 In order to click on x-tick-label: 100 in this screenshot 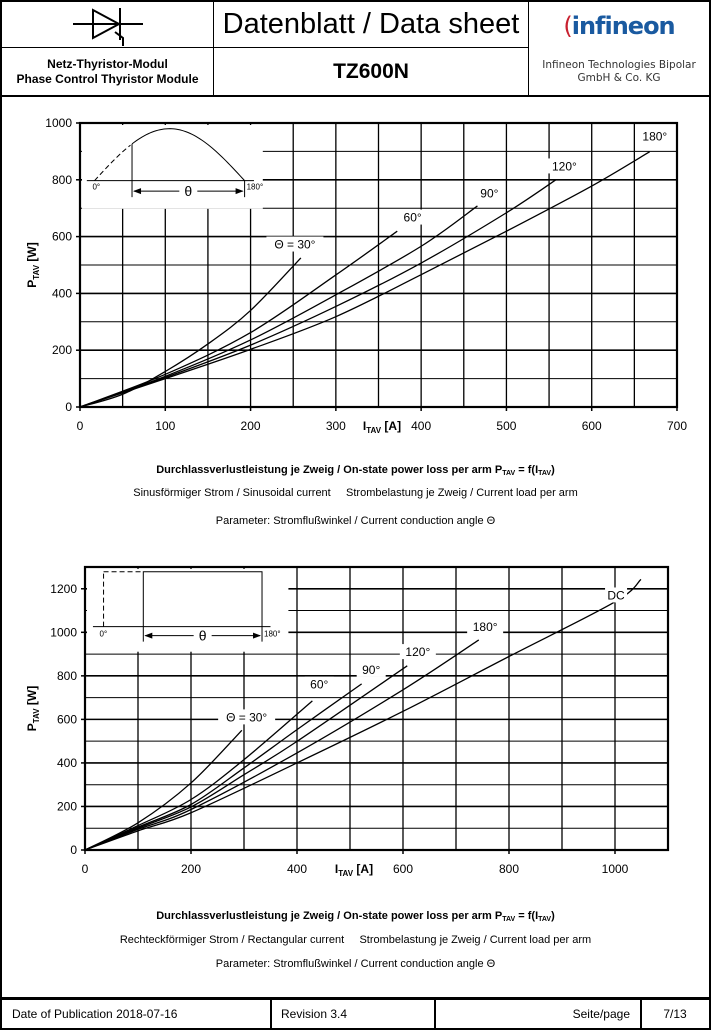, I will do `click(165, 426)`.